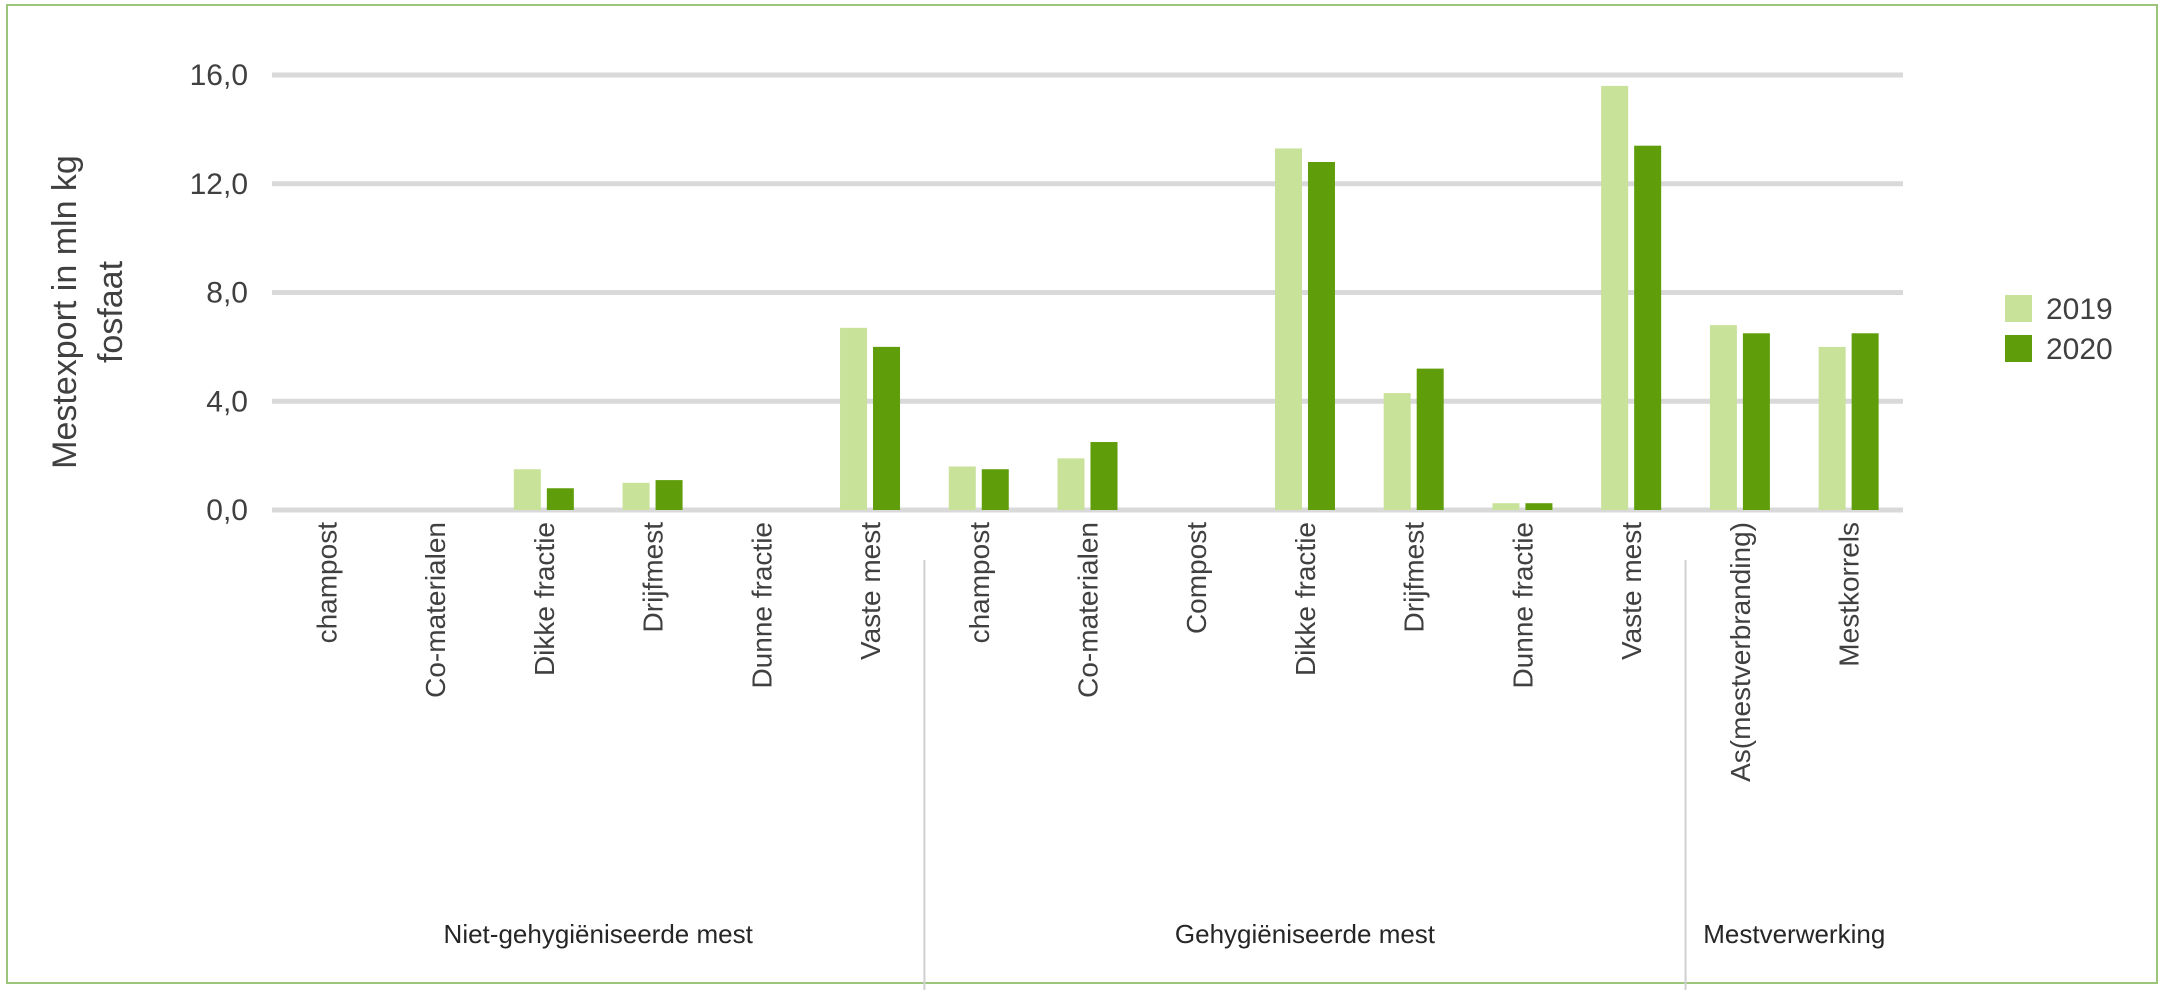 The width and height of the screenshot is (2170, 990). I want to click on group-label: Mestverwerking, so click(1794, 934).